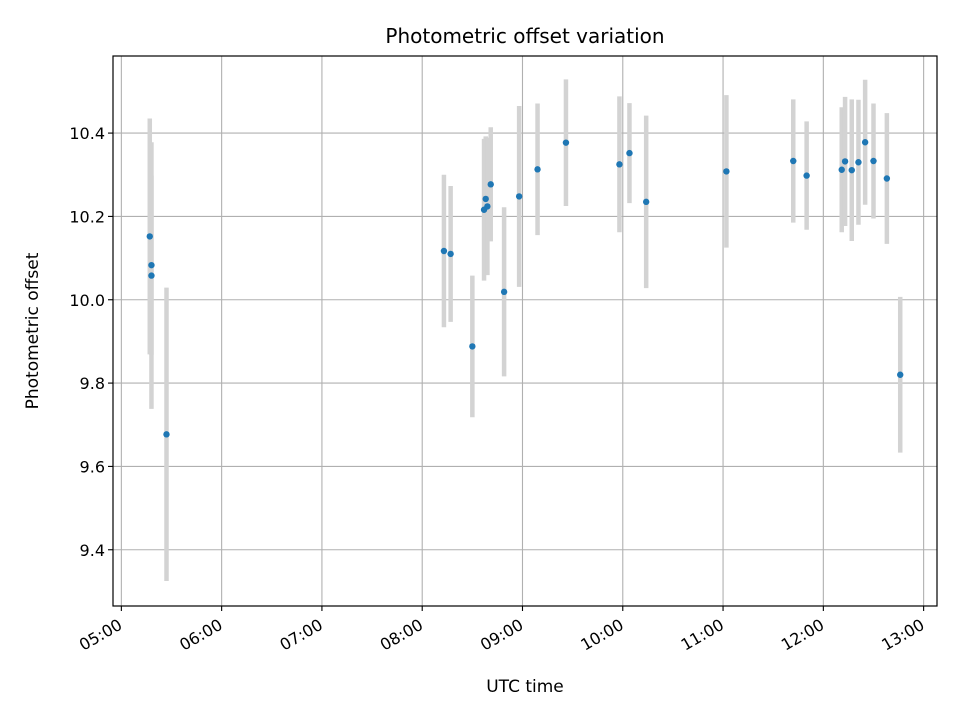  Describe the element at coordinates (92, 550) in the screenshot. I see `y-tick-label: 9.4` at that location.